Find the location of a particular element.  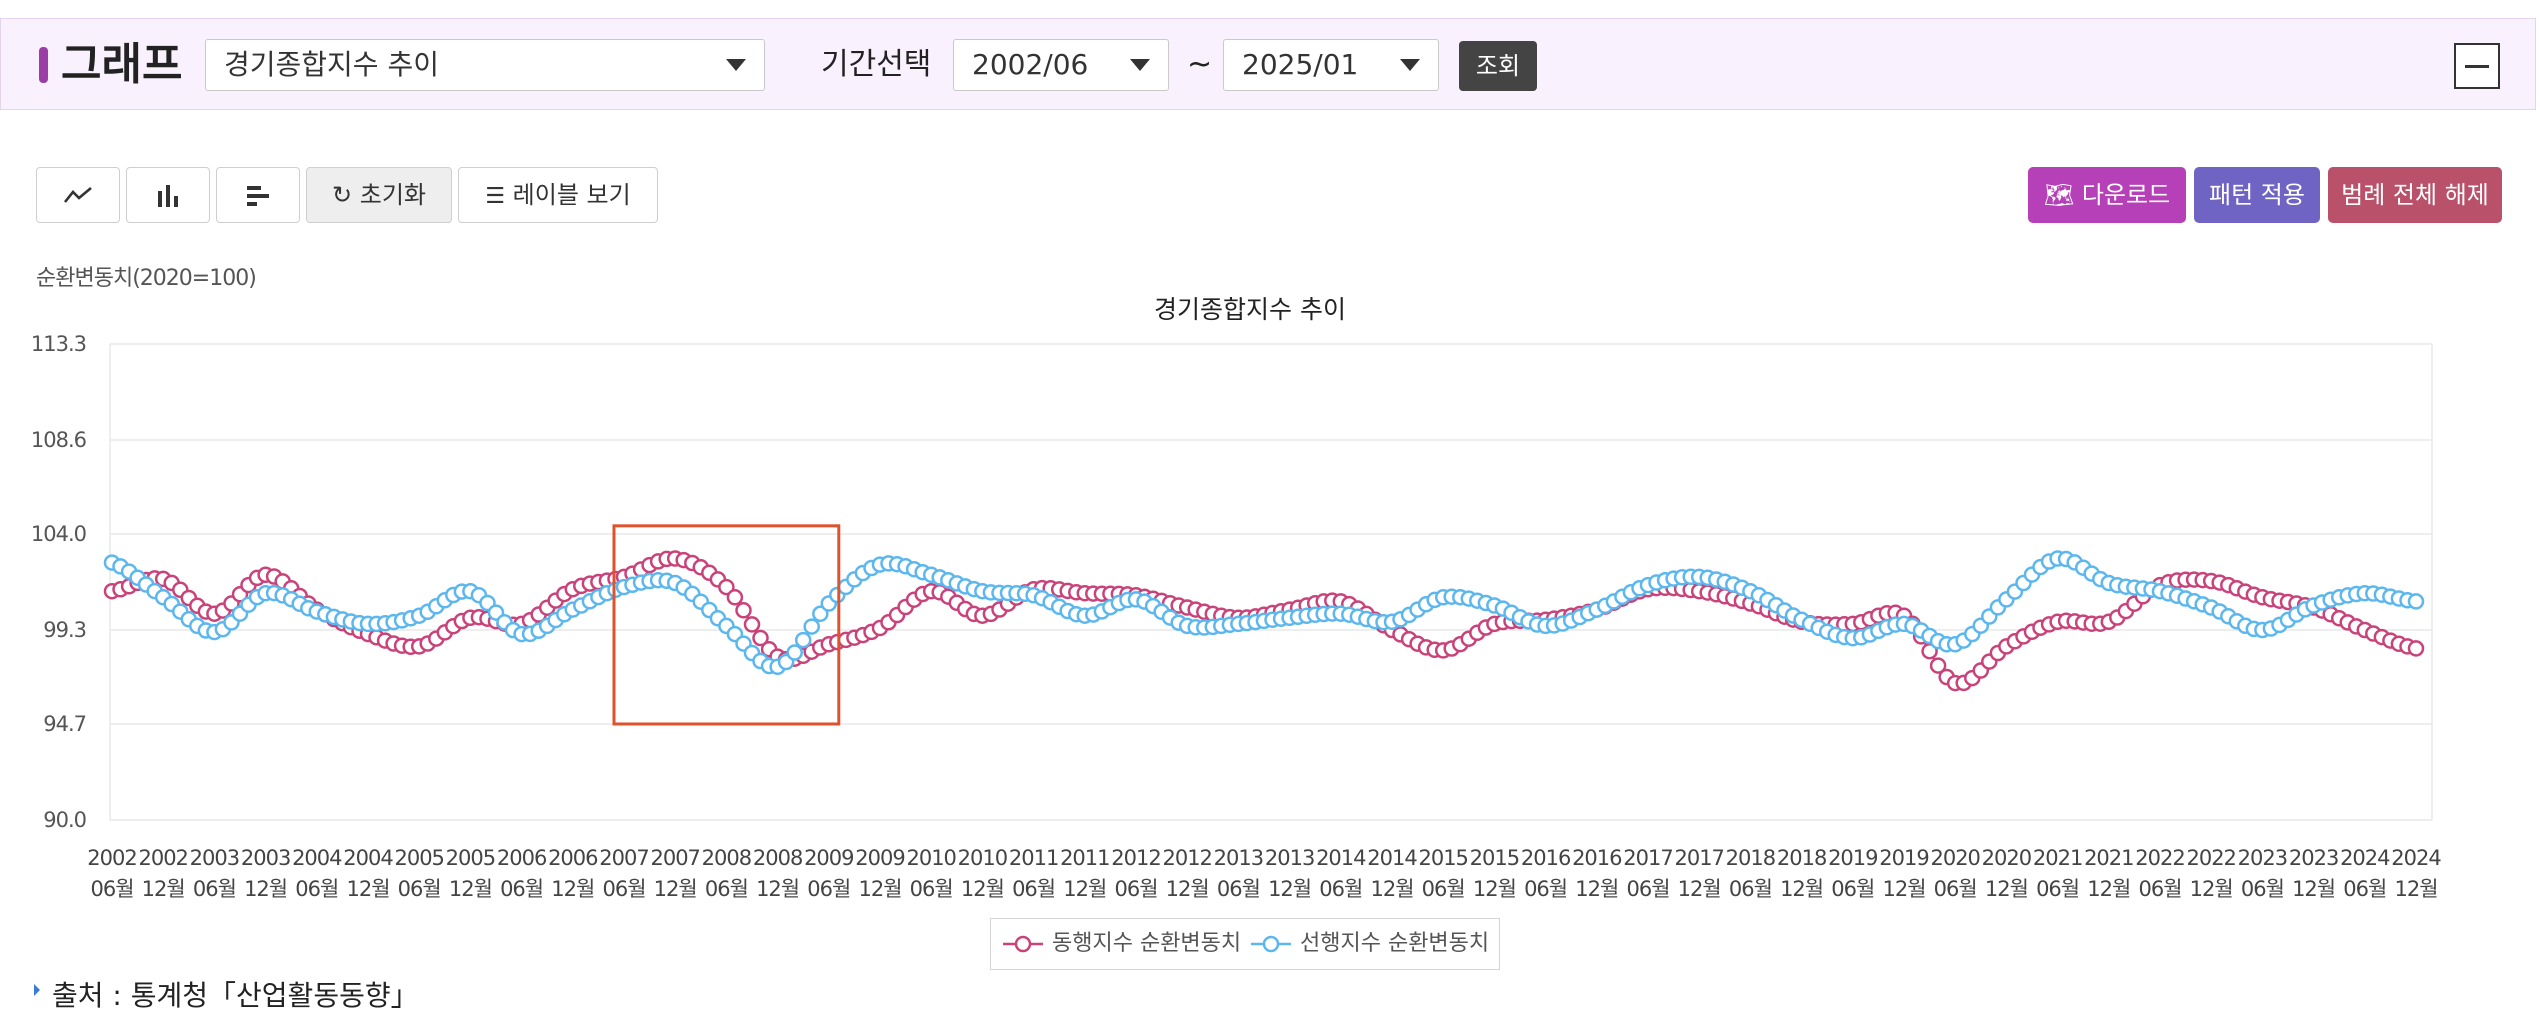

chart-legend: 동행지수 순환변동치 선행지수 순환변동치 is located at coordinates (1245, 944).